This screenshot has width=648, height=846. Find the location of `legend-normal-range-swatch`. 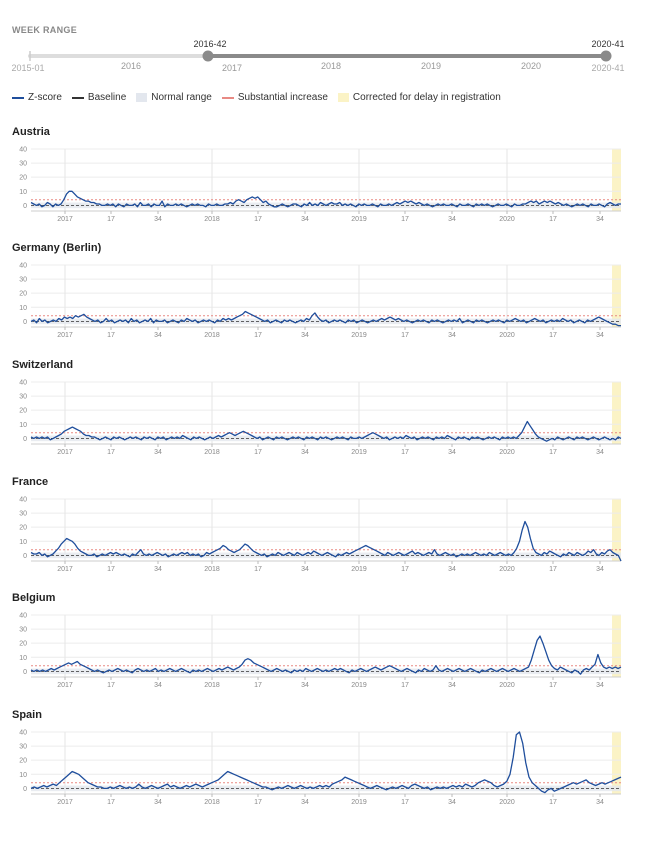

legend-normal-range-swatch is located at coordinates (142, 97).